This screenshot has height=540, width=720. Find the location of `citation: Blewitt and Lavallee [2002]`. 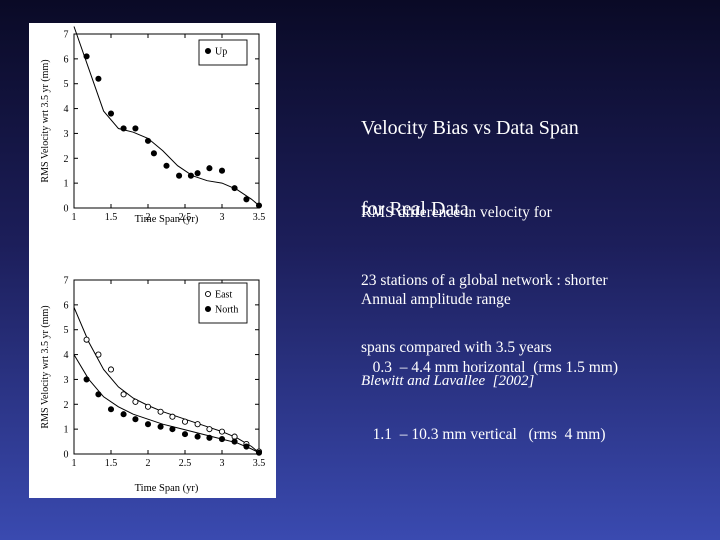

citation: Blewitt and Lavallee [2002] is located at coordinates (448, 381).